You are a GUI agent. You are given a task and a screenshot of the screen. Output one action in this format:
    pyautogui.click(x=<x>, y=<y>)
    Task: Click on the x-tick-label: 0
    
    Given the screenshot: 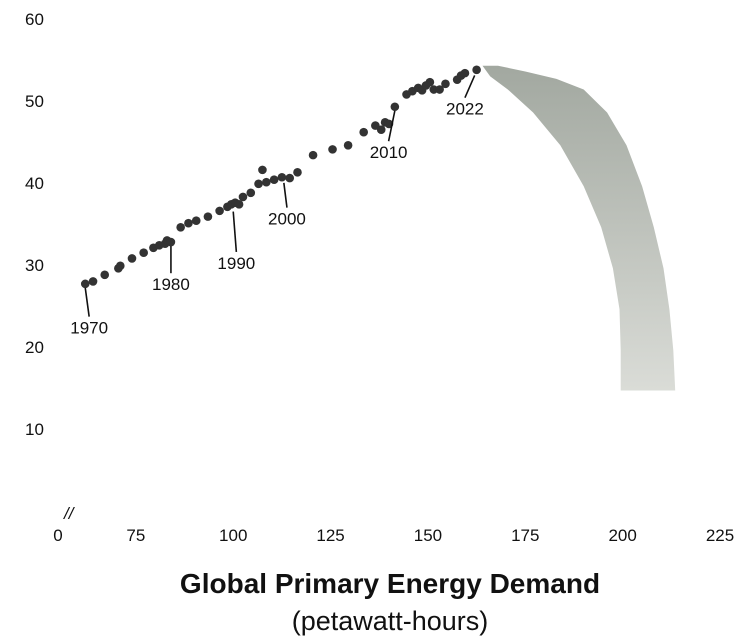 What is the action you would take?
    pyautogui.click(x=57, y=535)
    